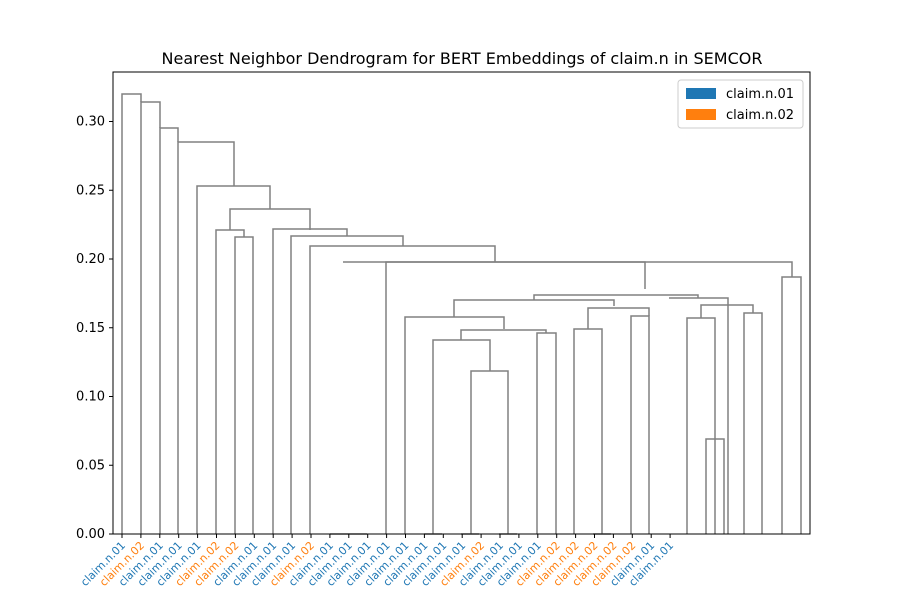  What do you see at coordinates (90, 328) in the screenshot?
I see `y-tick-label: 0.15` at bounding box center [90, 328].